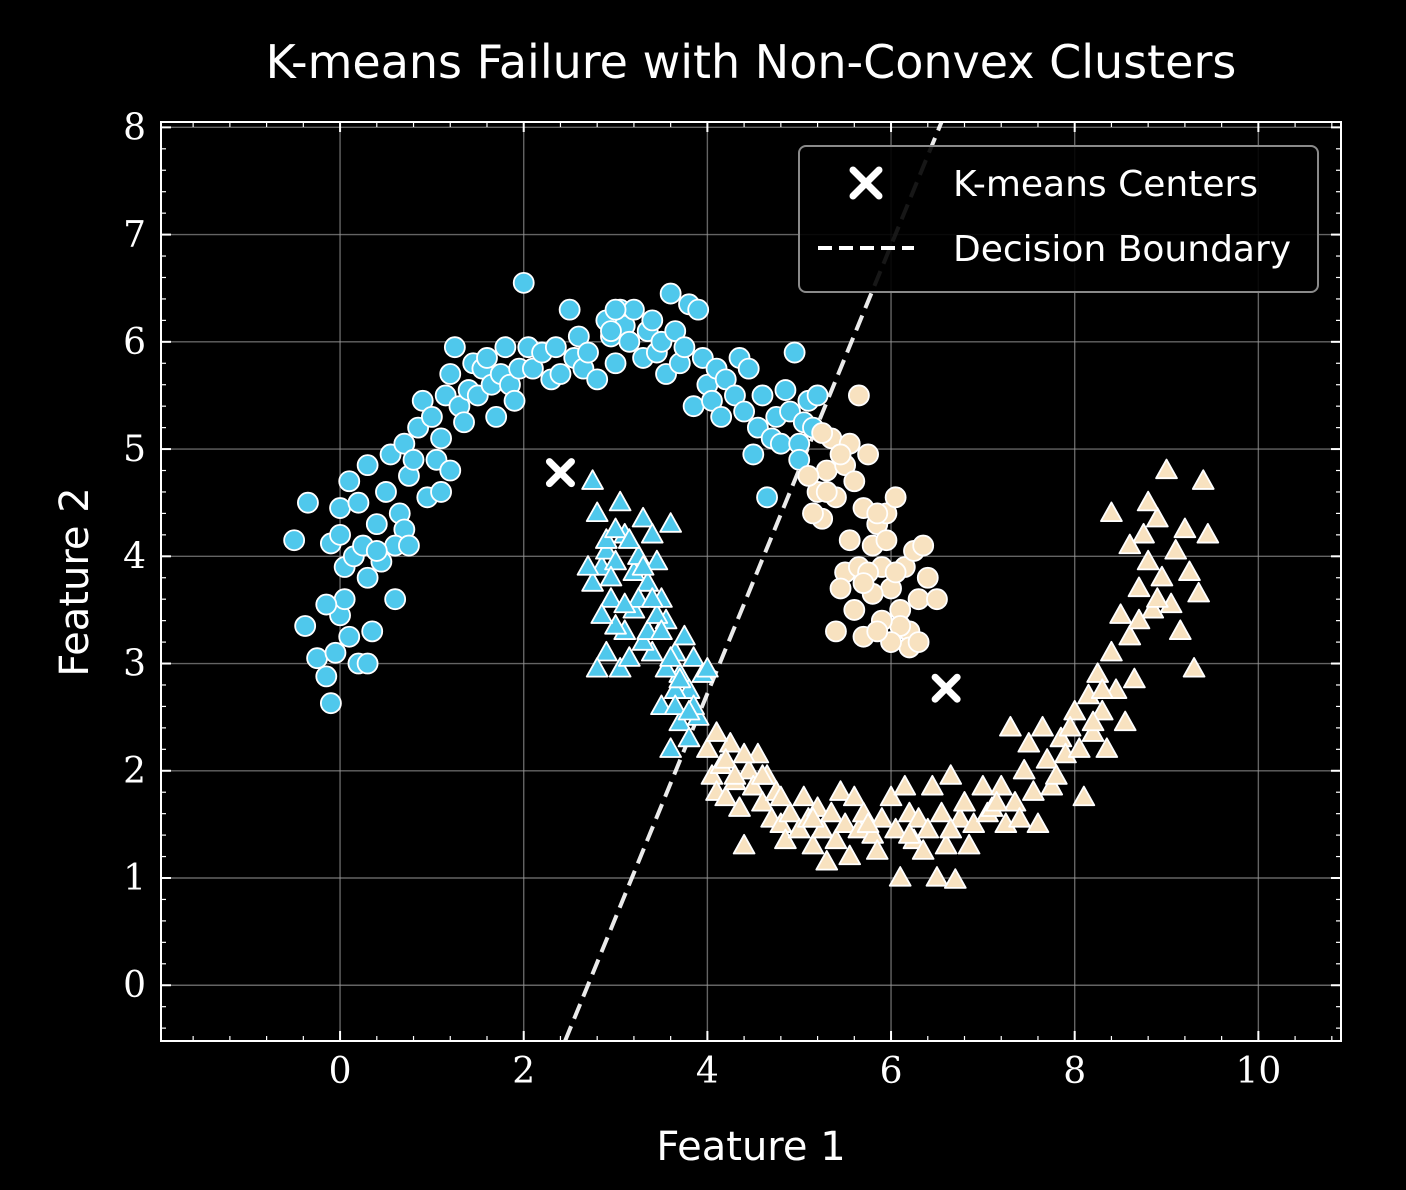  Describe the element at coordinates (751, 62) in the screenshot. I see `chart-title: K-means Failure with Non-Convex Clusters` at that location.